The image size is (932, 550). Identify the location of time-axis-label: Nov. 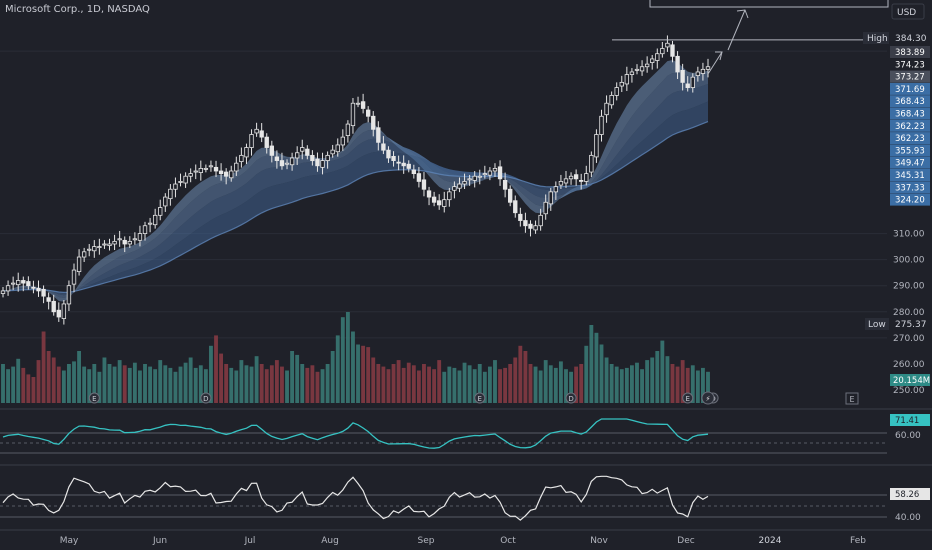
(599, 541).